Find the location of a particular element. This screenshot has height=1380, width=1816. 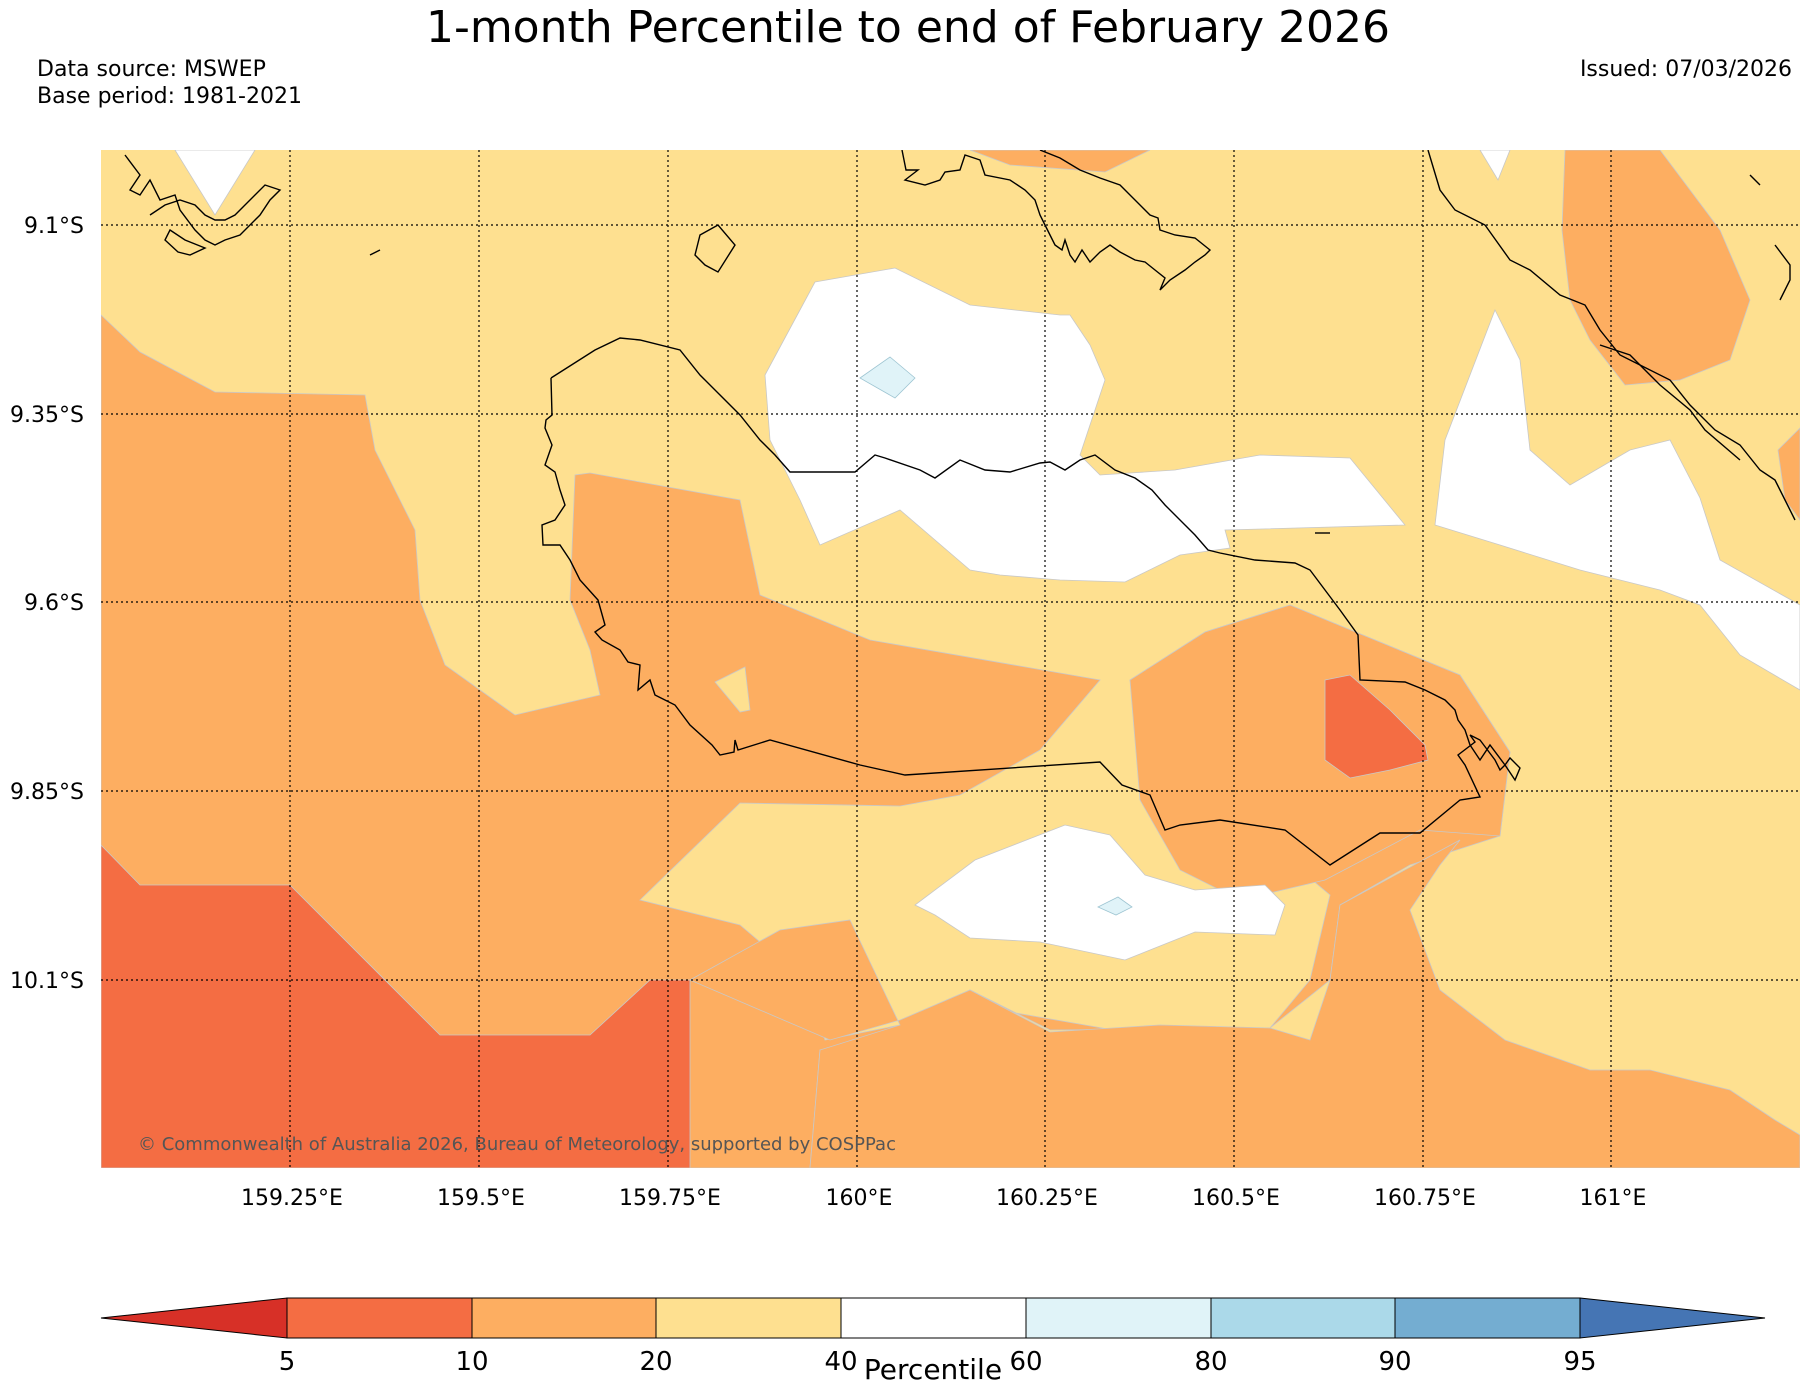

shade-10-20-south is located at coordinates (1244, 1003).